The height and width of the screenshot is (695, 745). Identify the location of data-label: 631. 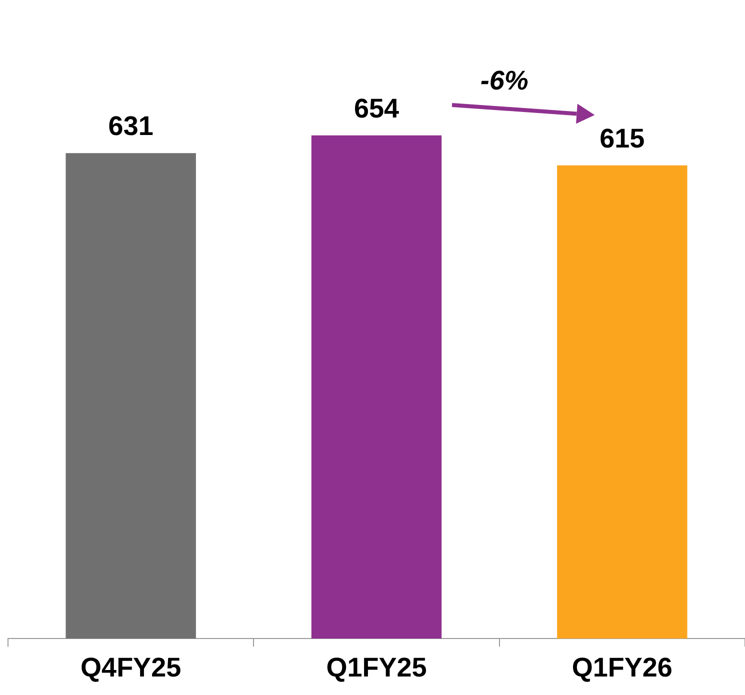
(131, 126).